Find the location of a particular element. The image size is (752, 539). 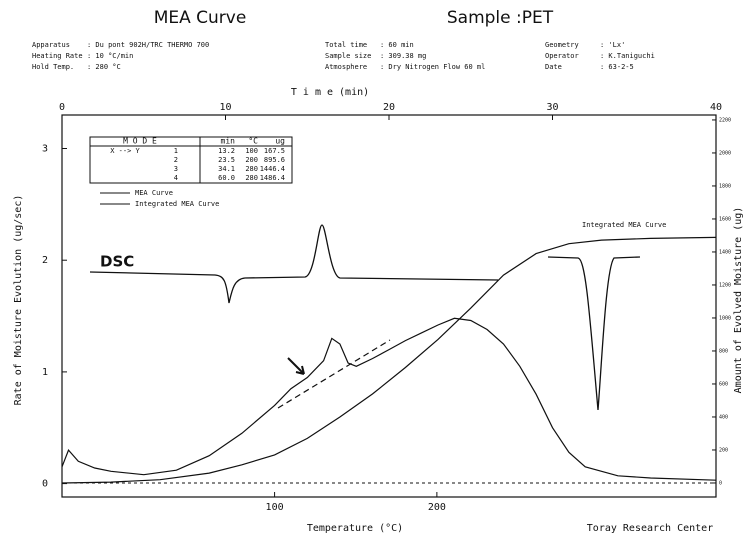

y2-tick-label: 2000 is located at coordinates (725, 153).